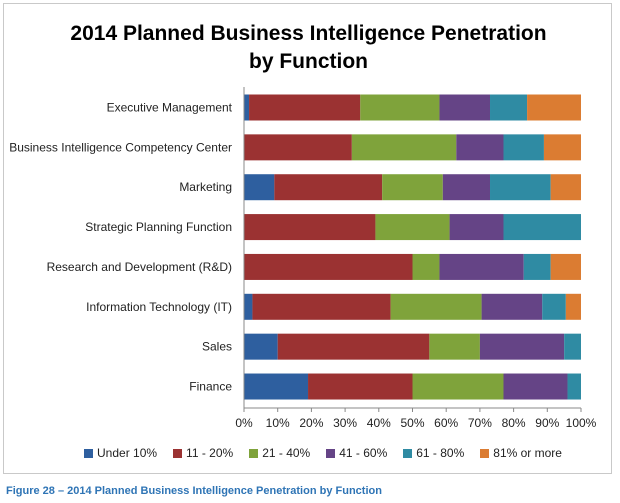 Image resolution: width=620 pixels, height=503 pixels. What do you see at coordinates (547, 423) in the screenshot?
I see `x-tick-label: 90%` at bounding box center [547, 423].